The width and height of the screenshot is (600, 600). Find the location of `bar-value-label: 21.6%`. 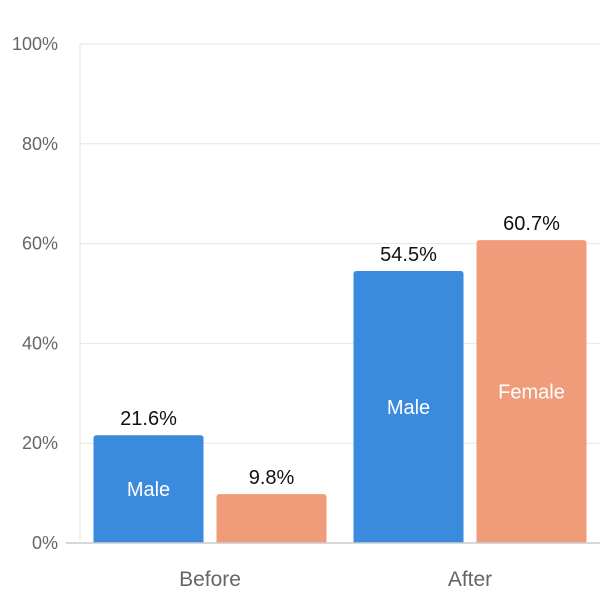

bar-value-label: 21.6% is located at coordinates (148, 419).